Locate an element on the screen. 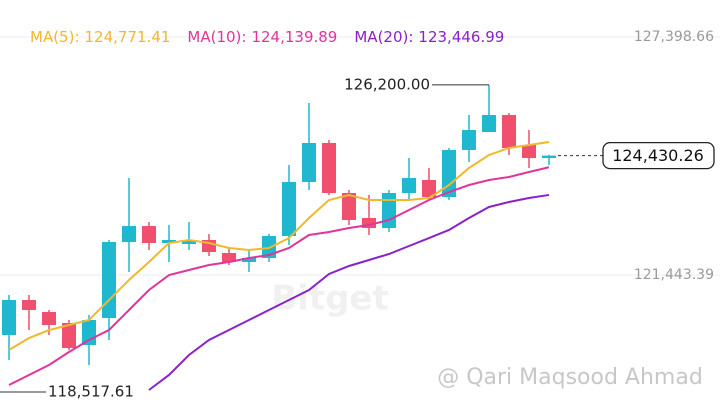  legend-name: MA(20): is located at coordinates (383, 37).